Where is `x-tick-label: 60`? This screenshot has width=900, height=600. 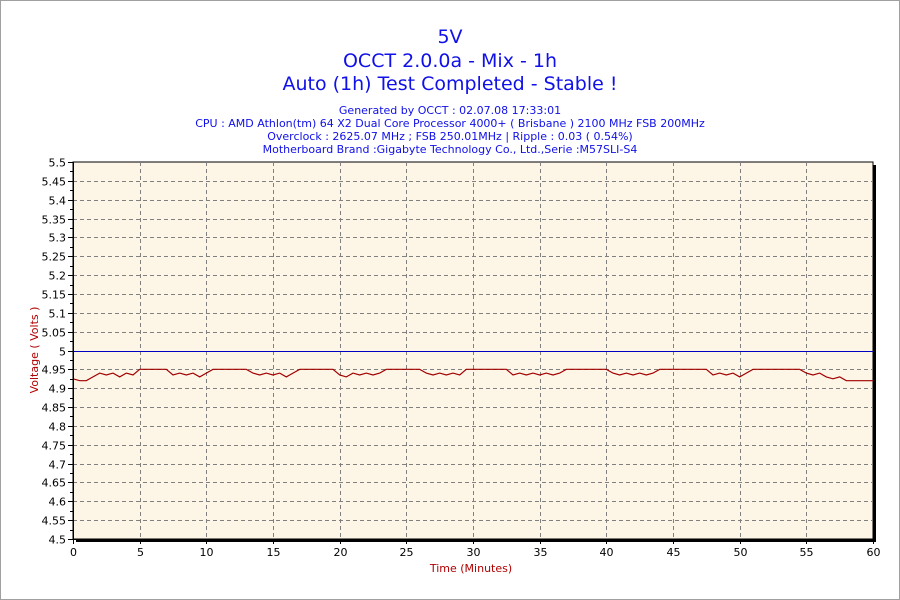 x-tick-label: 60 is located at coordinates (874, 552).